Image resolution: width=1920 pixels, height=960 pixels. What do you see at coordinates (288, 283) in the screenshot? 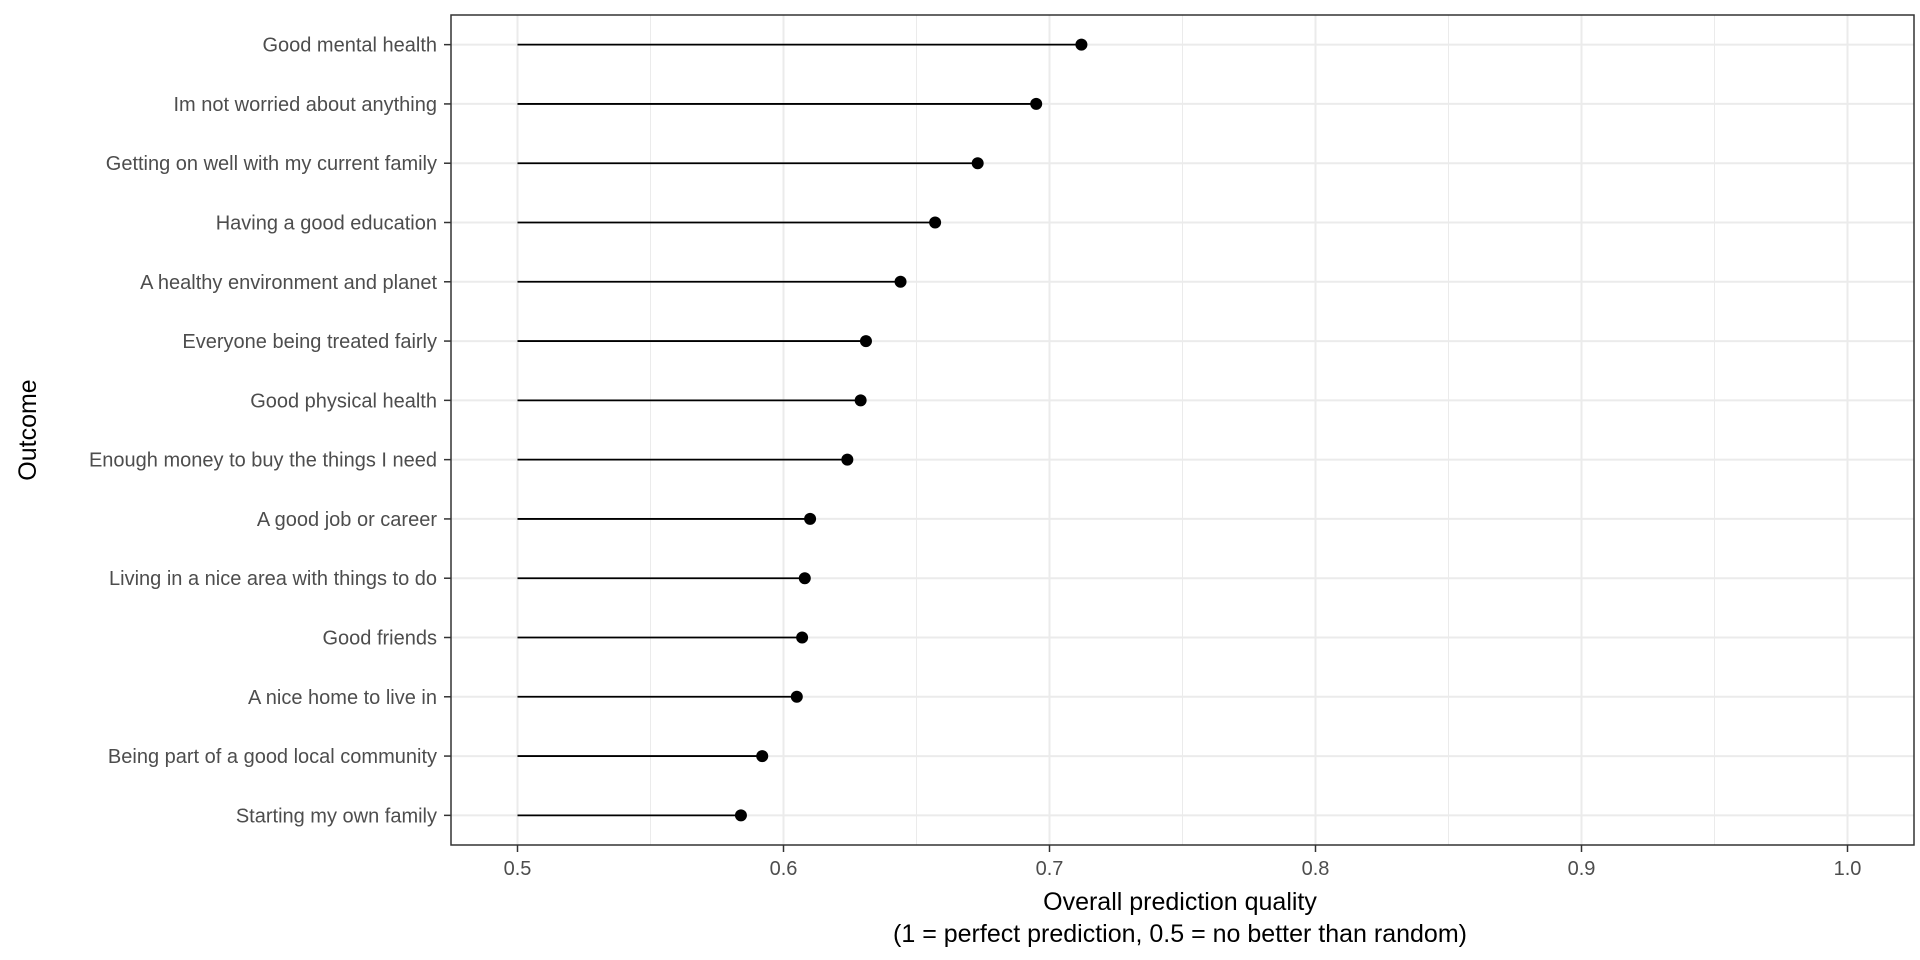
I see `y-tick-label: A healthy environment and planet` at bounding box center [288, 283].